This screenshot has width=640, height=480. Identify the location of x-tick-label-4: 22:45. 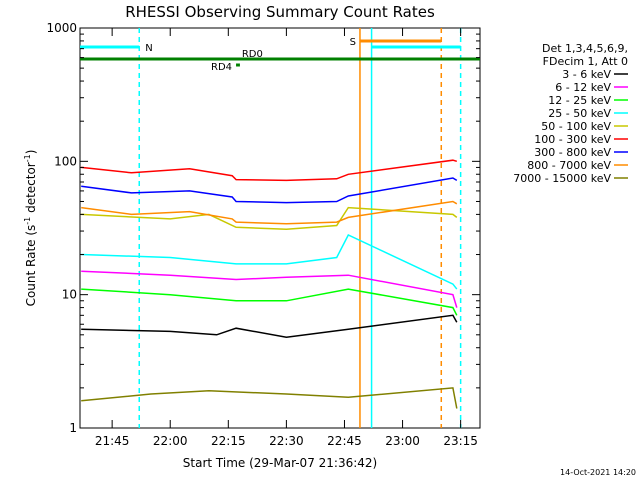
(344, 441).